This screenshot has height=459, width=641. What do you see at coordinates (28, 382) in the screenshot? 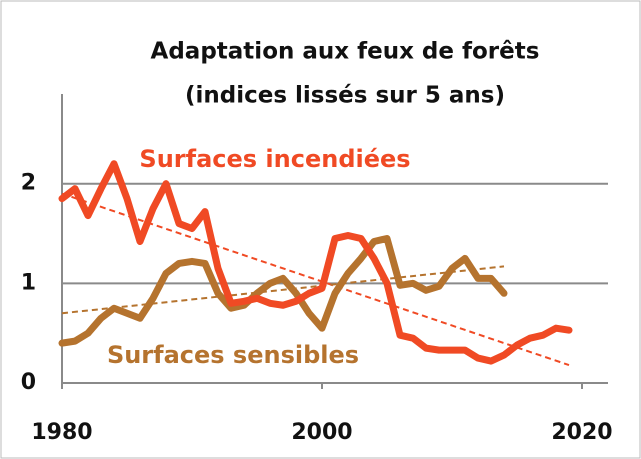
I see `y-tick-label: 0` at bounding box center [28, 382].